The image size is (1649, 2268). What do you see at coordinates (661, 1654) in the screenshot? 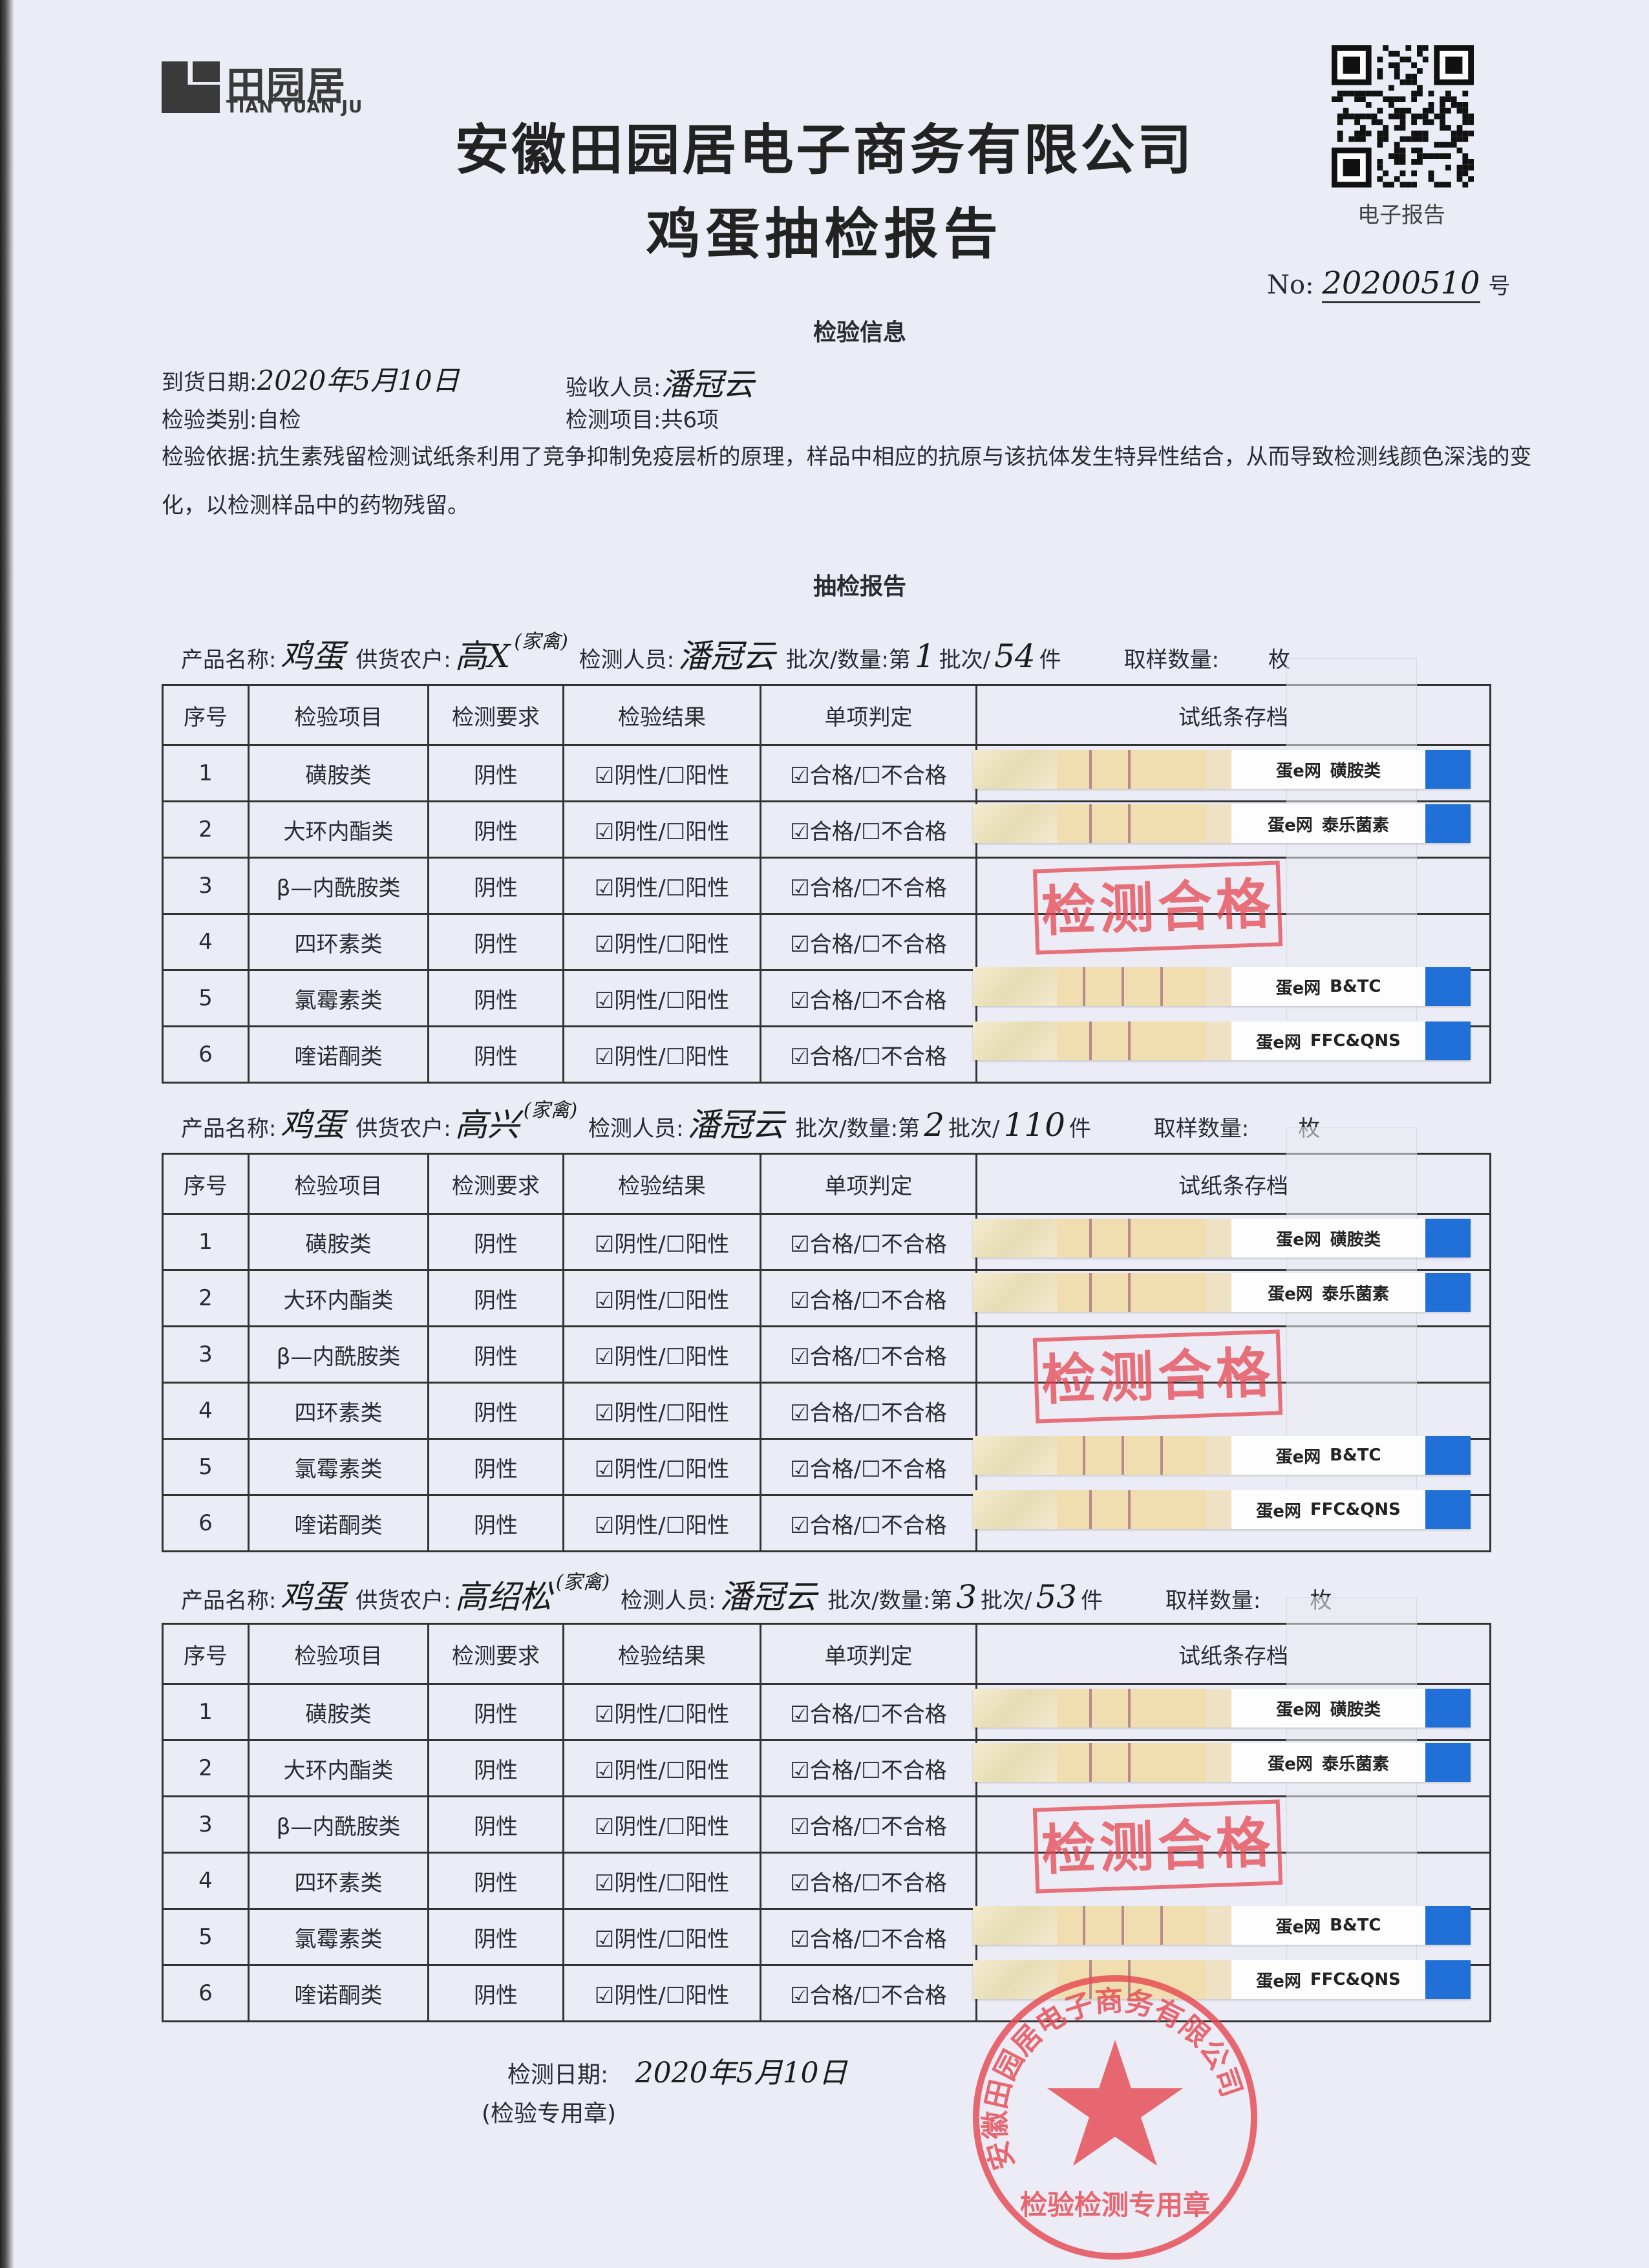
I see `column-header: 检验结果` at bounding box center [661, 1654].